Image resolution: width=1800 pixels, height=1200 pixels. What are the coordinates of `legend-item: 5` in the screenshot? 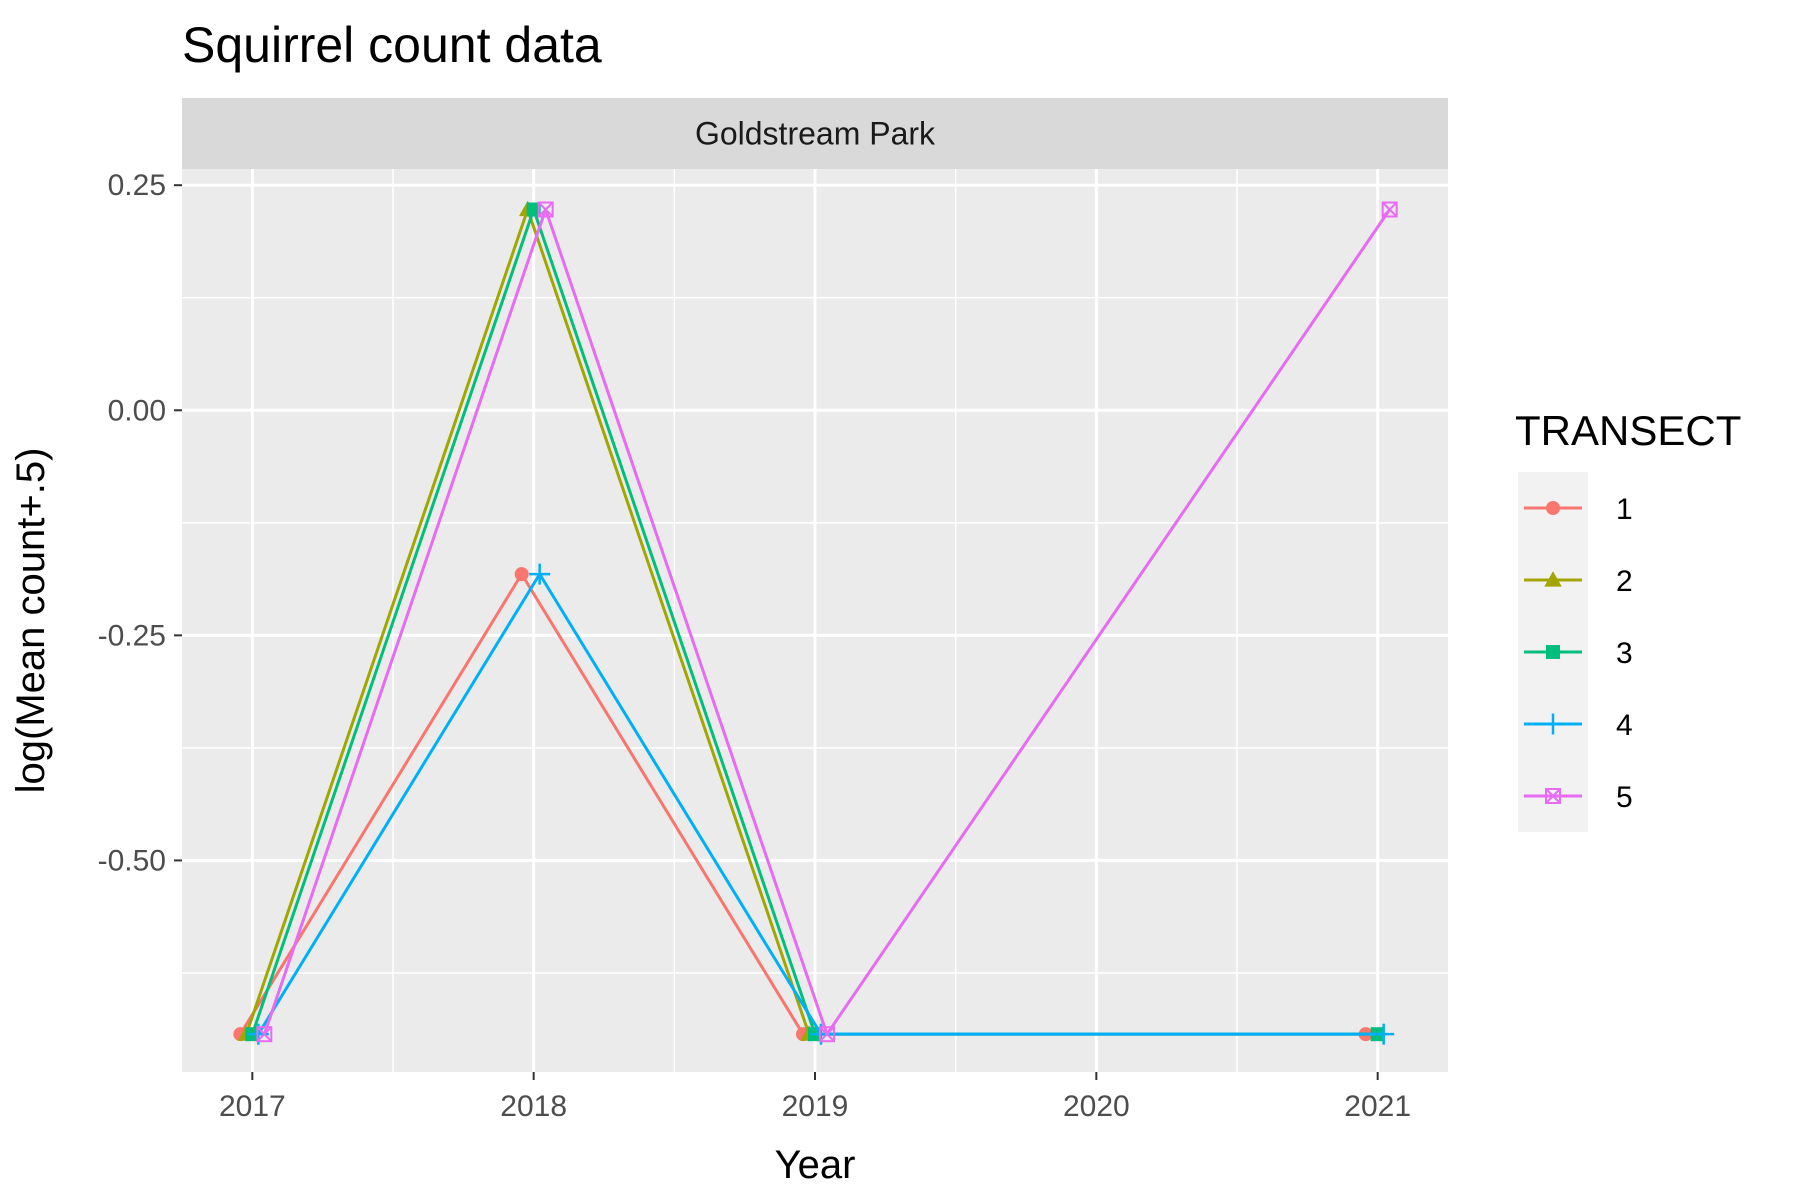 It's located at (1578, 797).